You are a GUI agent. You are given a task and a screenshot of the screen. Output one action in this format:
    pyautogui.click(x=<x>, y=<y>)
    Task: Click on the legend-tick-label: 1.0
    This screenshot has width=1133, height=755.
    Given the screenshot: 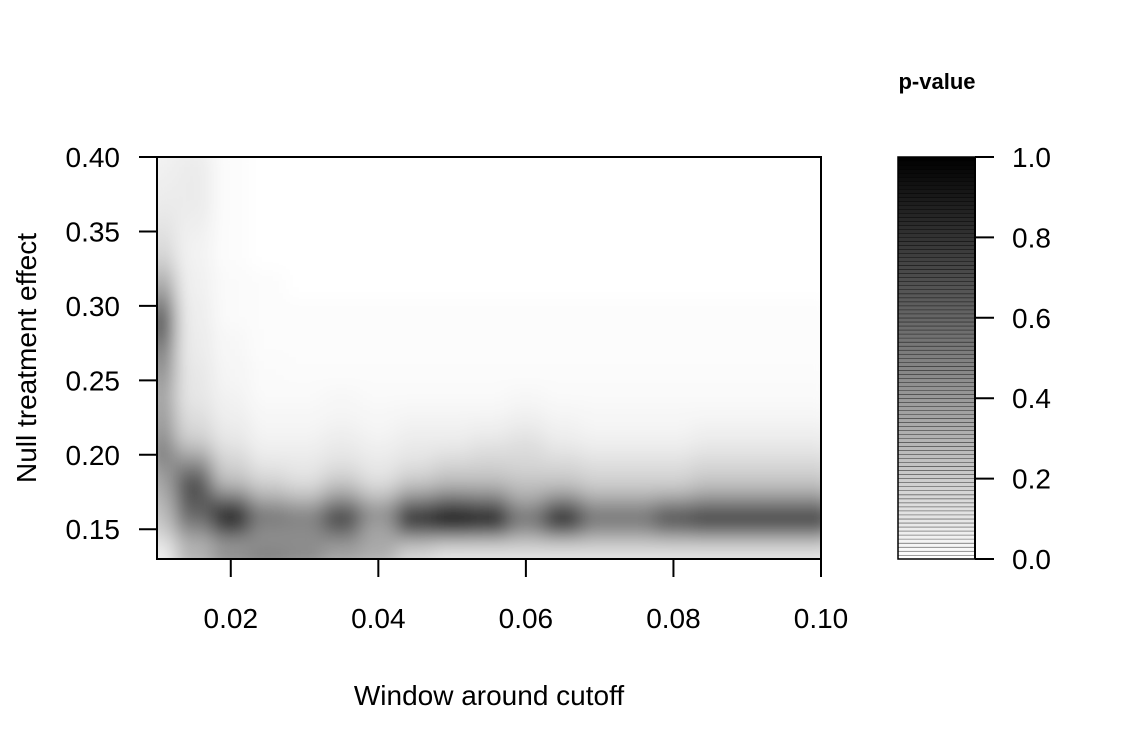 What is the action you would take?
    pyautogui.click(x=1031, y=157)
    